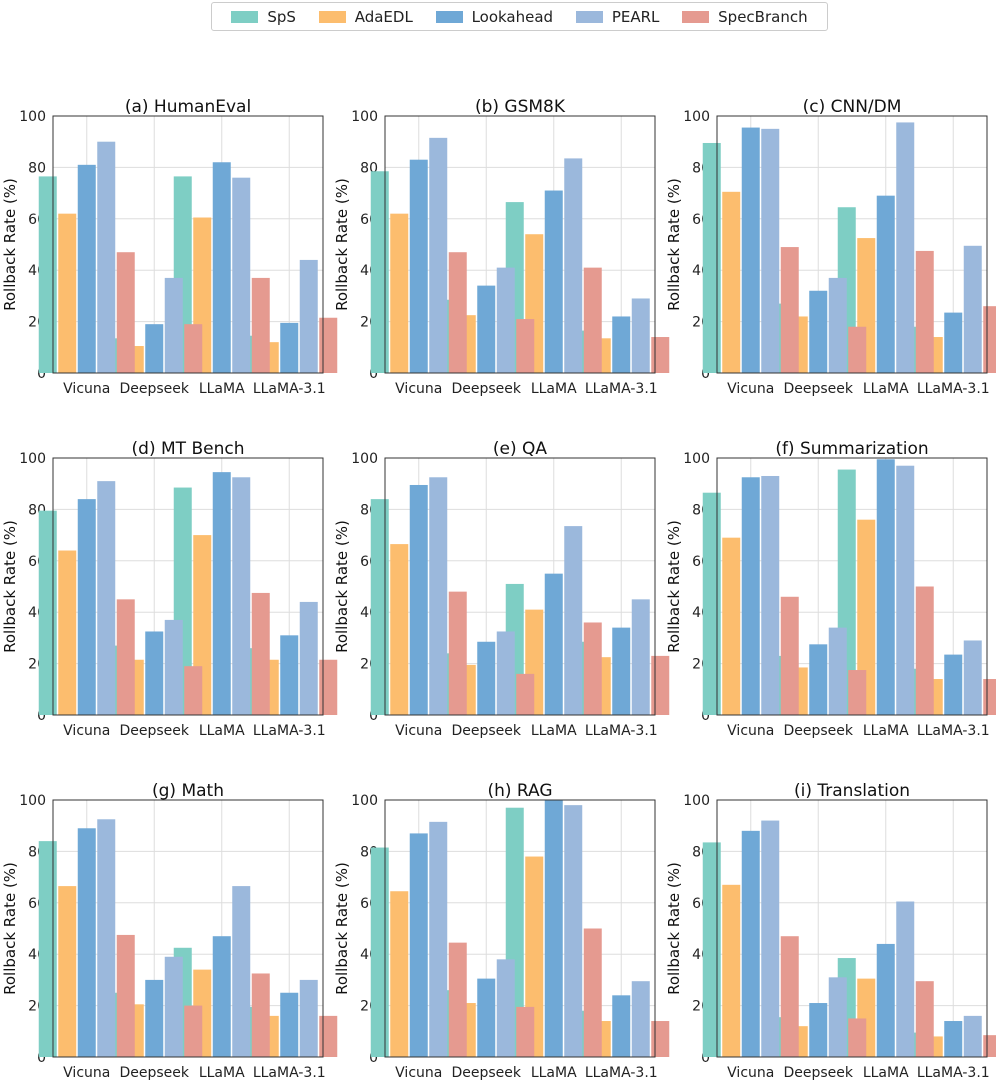 This screenshot has height=1081, width=996. I want to click on legend-label: SpS, so click(281, 16).